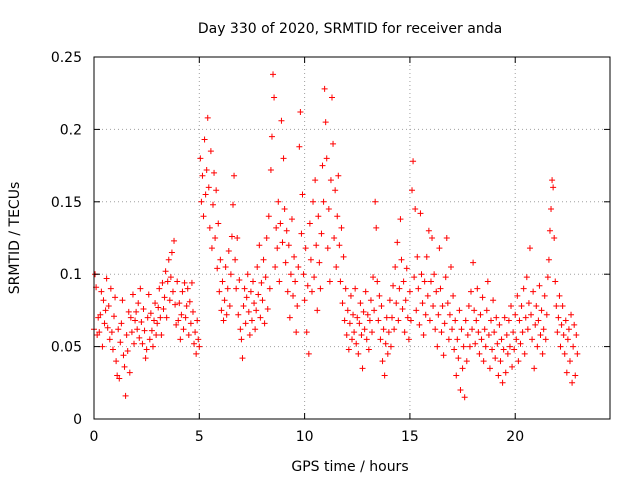 This screenshot has height=480, width=640. What do you see at coordinates (77, 420) in the screenshot?
I see `y-tick-label: 0` at bounding box center [77, 420].